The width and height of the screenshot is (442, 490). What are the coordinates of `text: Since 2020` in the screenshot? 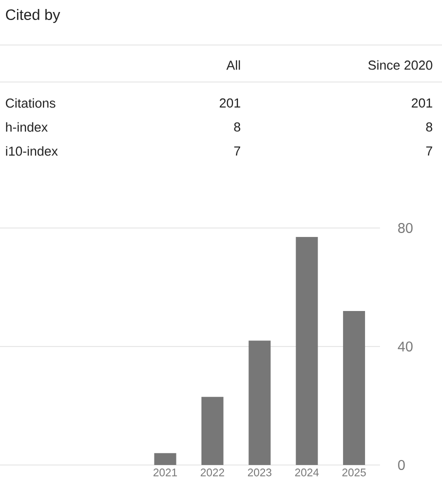 It's located at (400, 65).